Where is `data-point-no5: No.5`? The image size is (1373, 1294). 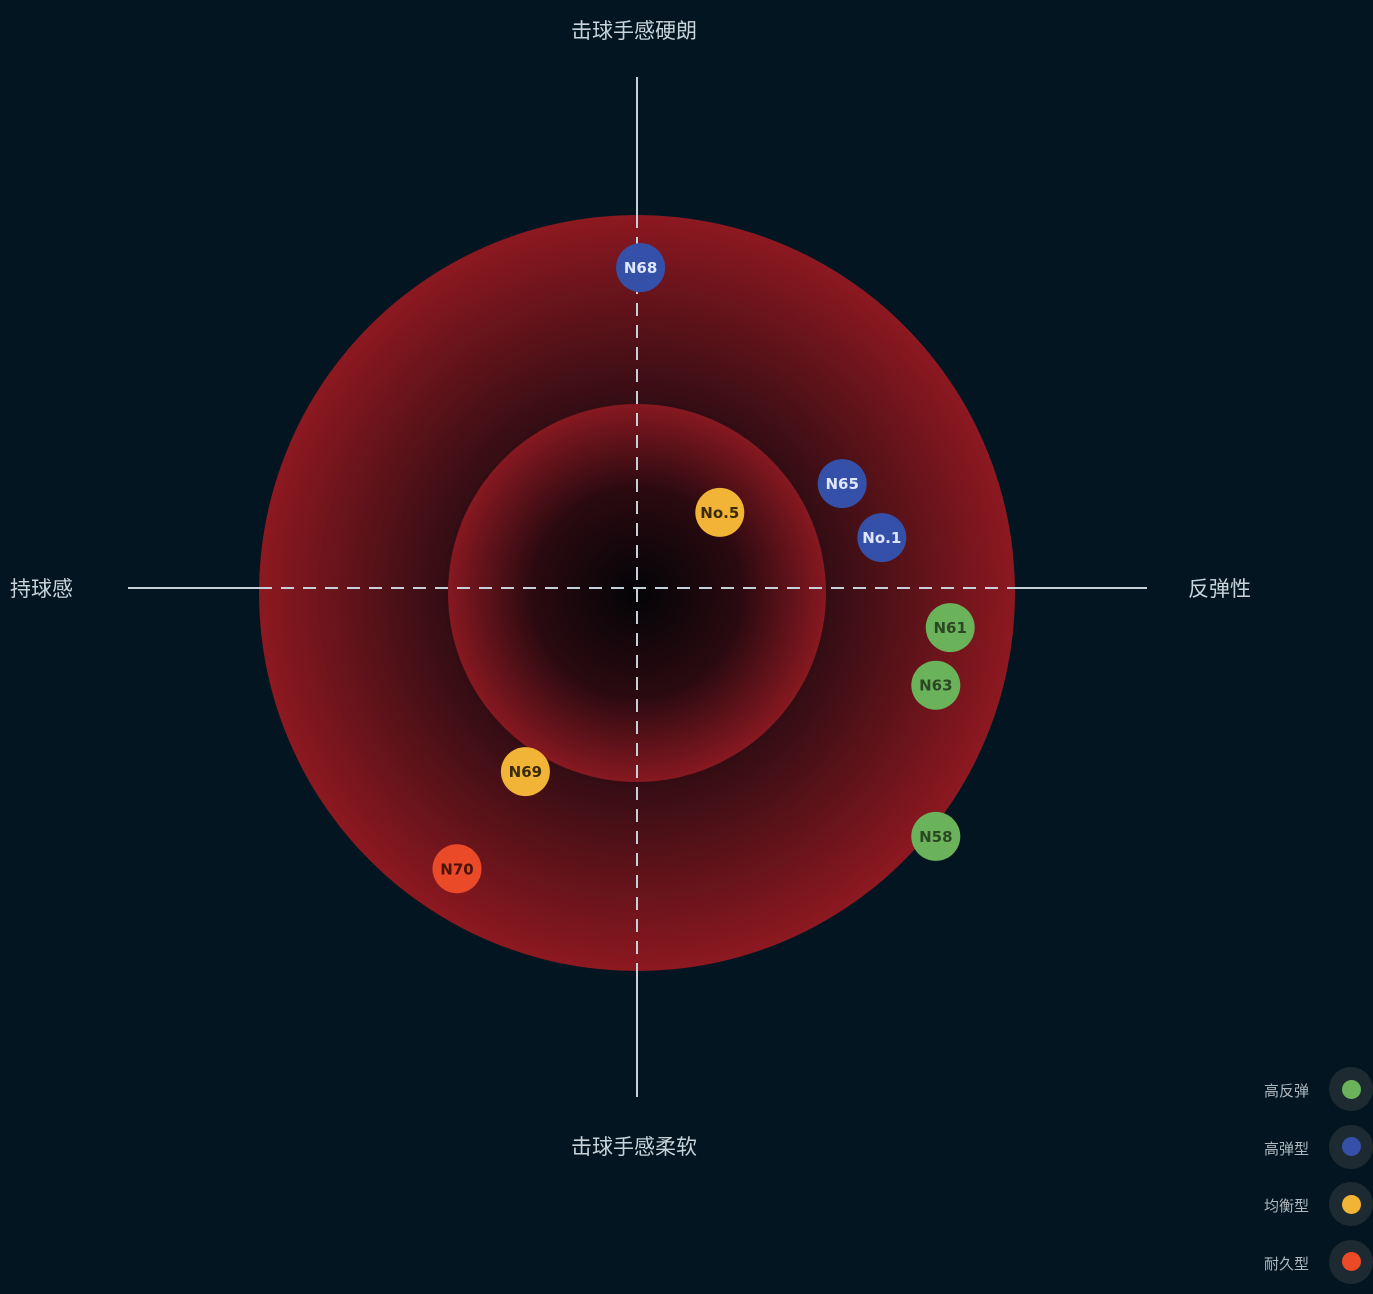
data-point-no5: No.5 is located at coordinates (719, 512).